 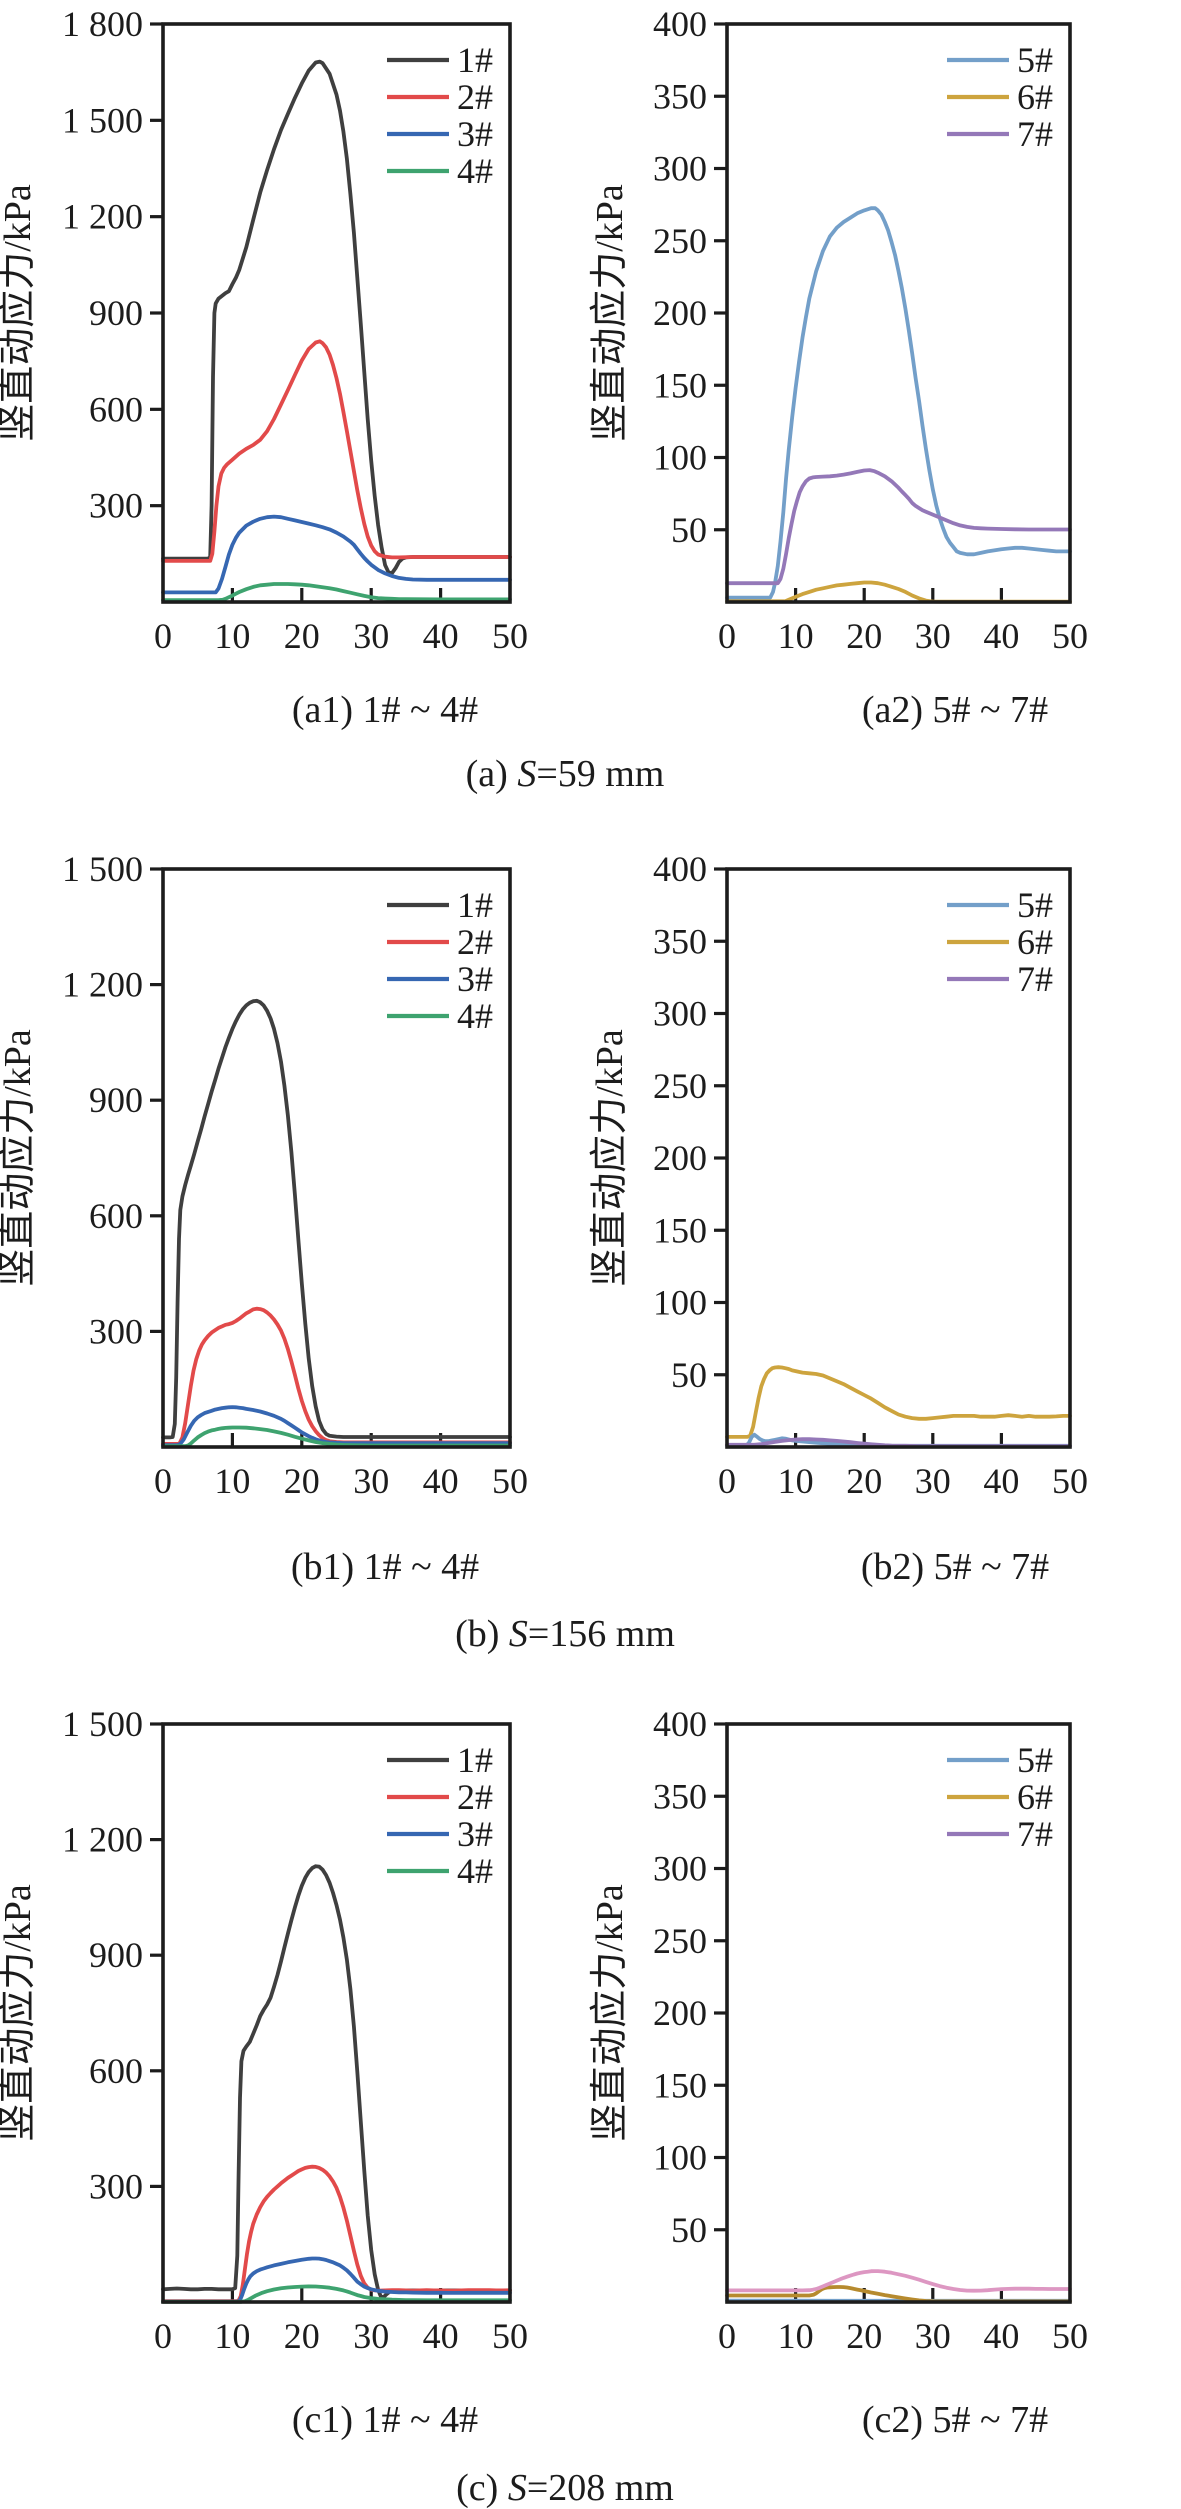 I want to click on caption-row-c-suffix: =208 mm, so click(x=600, y=2488).